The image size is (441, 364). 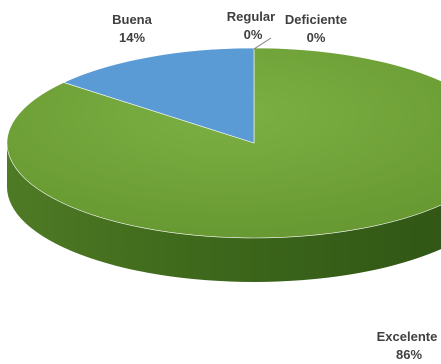 I want to click on slice-label-regular: Regular, so click(x=251, y=16).